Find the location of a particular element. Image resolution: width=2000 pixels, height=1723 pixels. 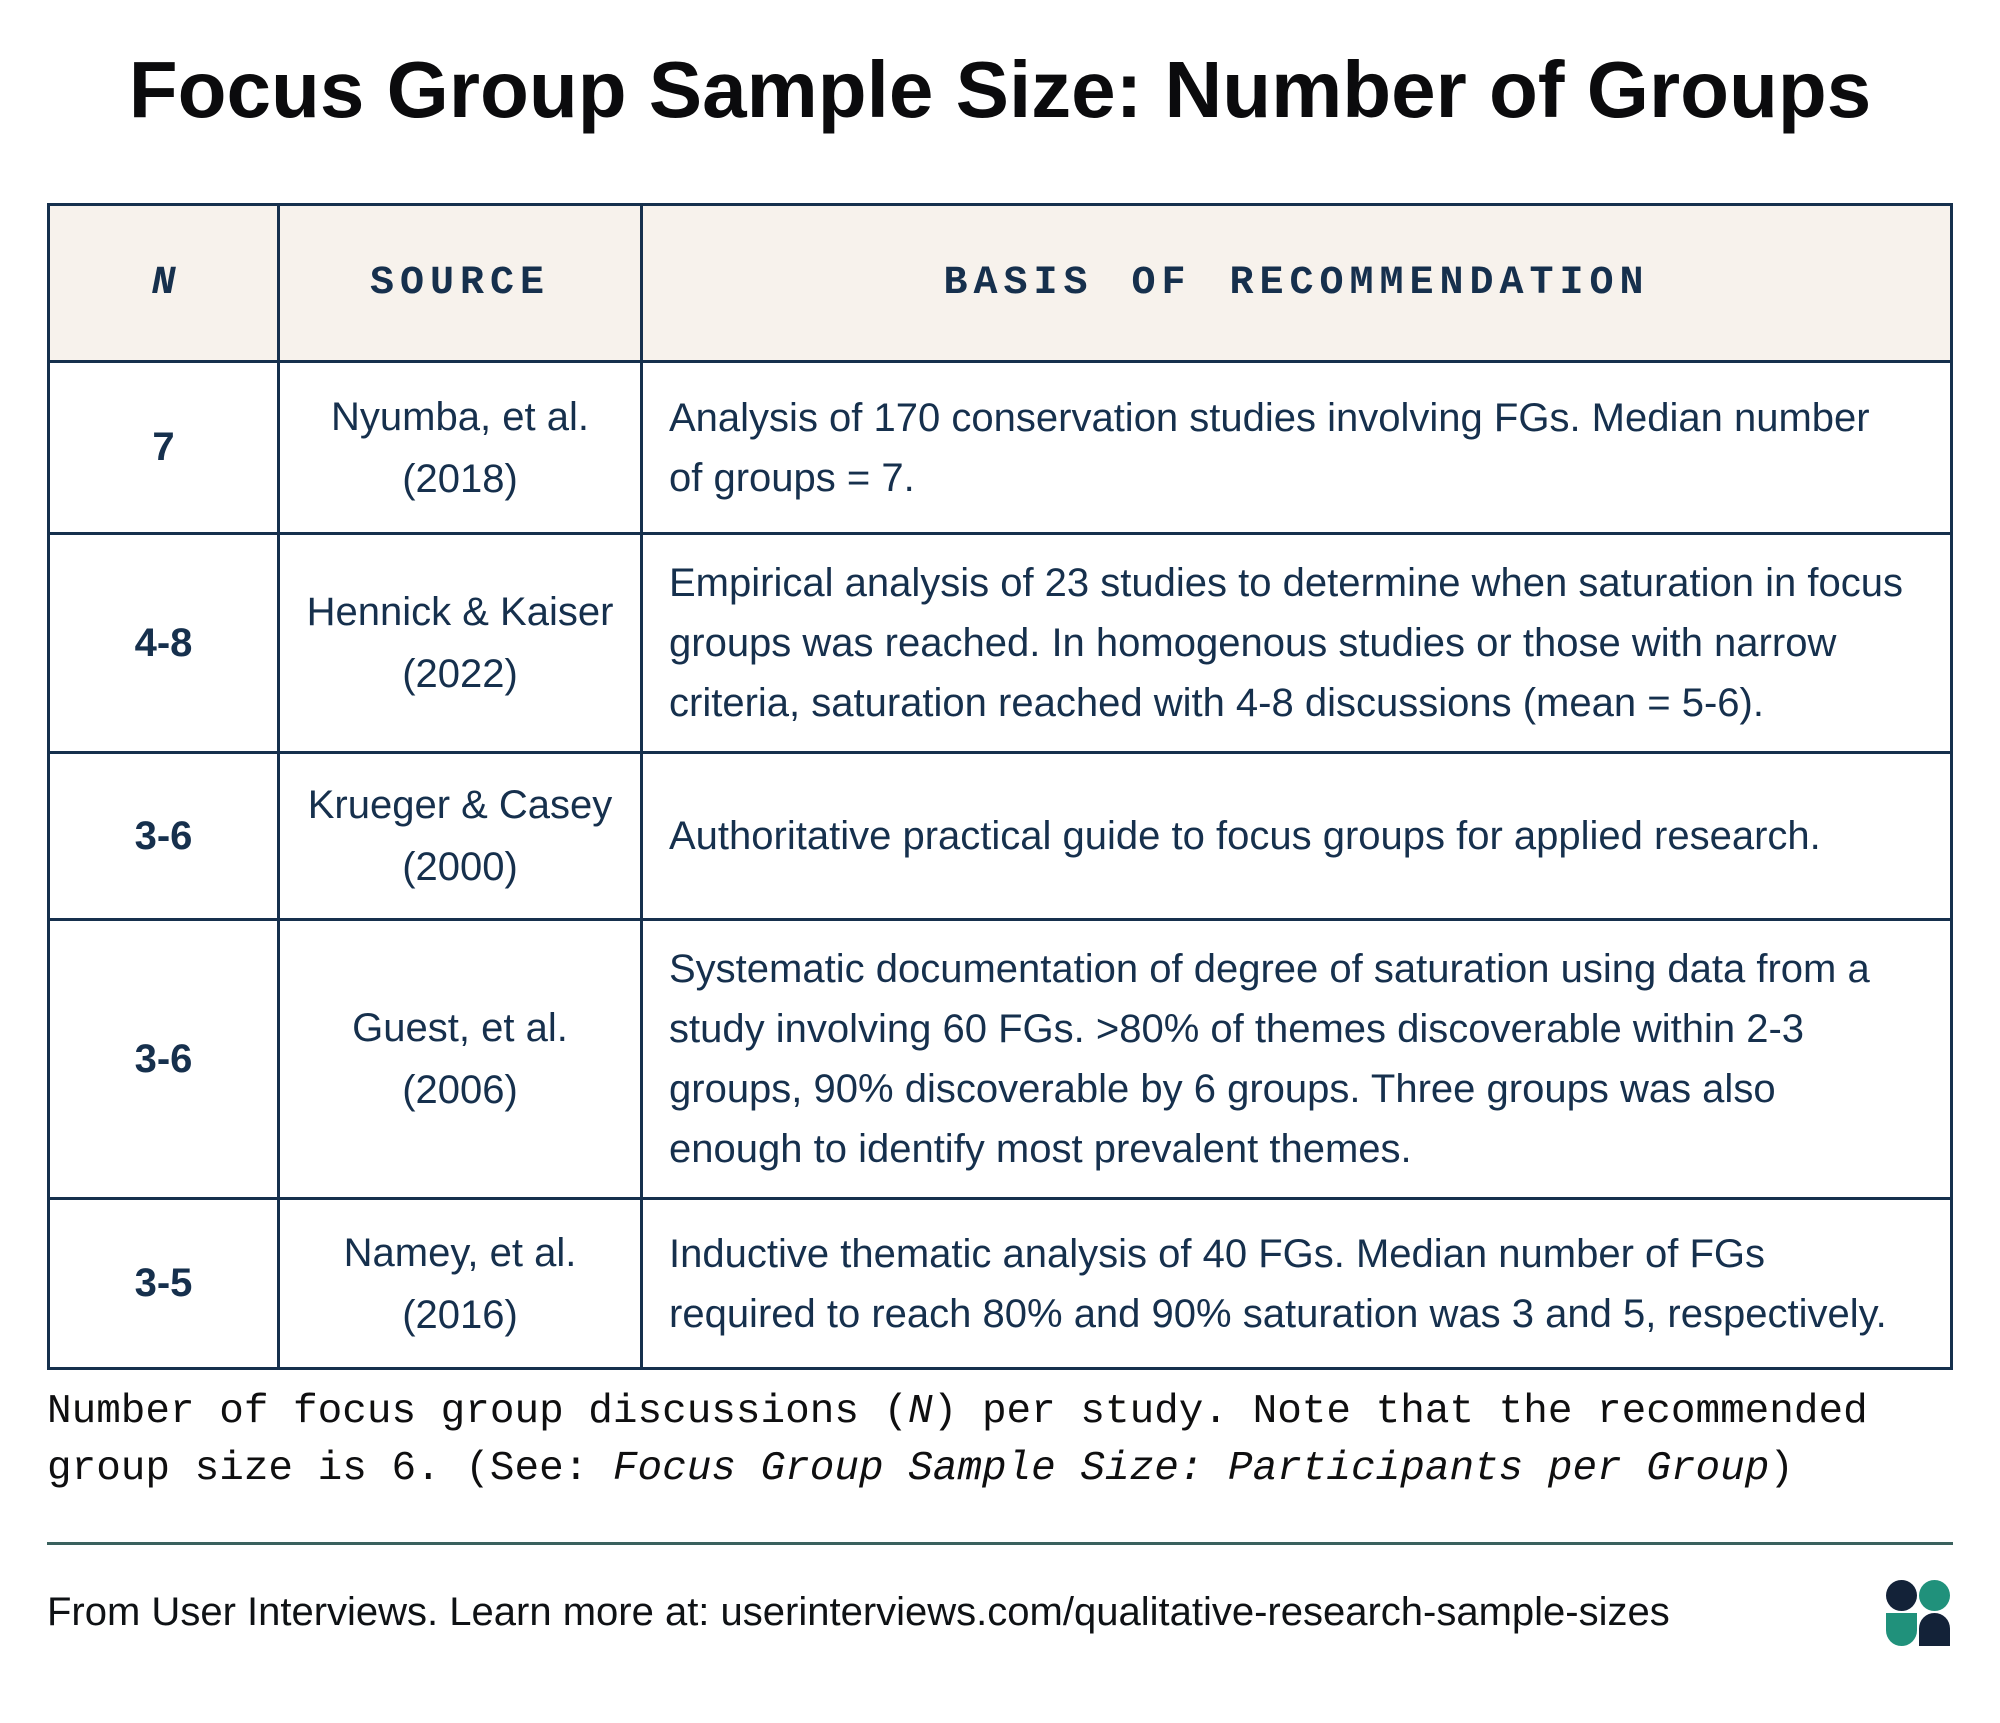

table-header-row: N SOURCE BASIS OF RECOMMENDATION is located at coordinates (1000, 283).